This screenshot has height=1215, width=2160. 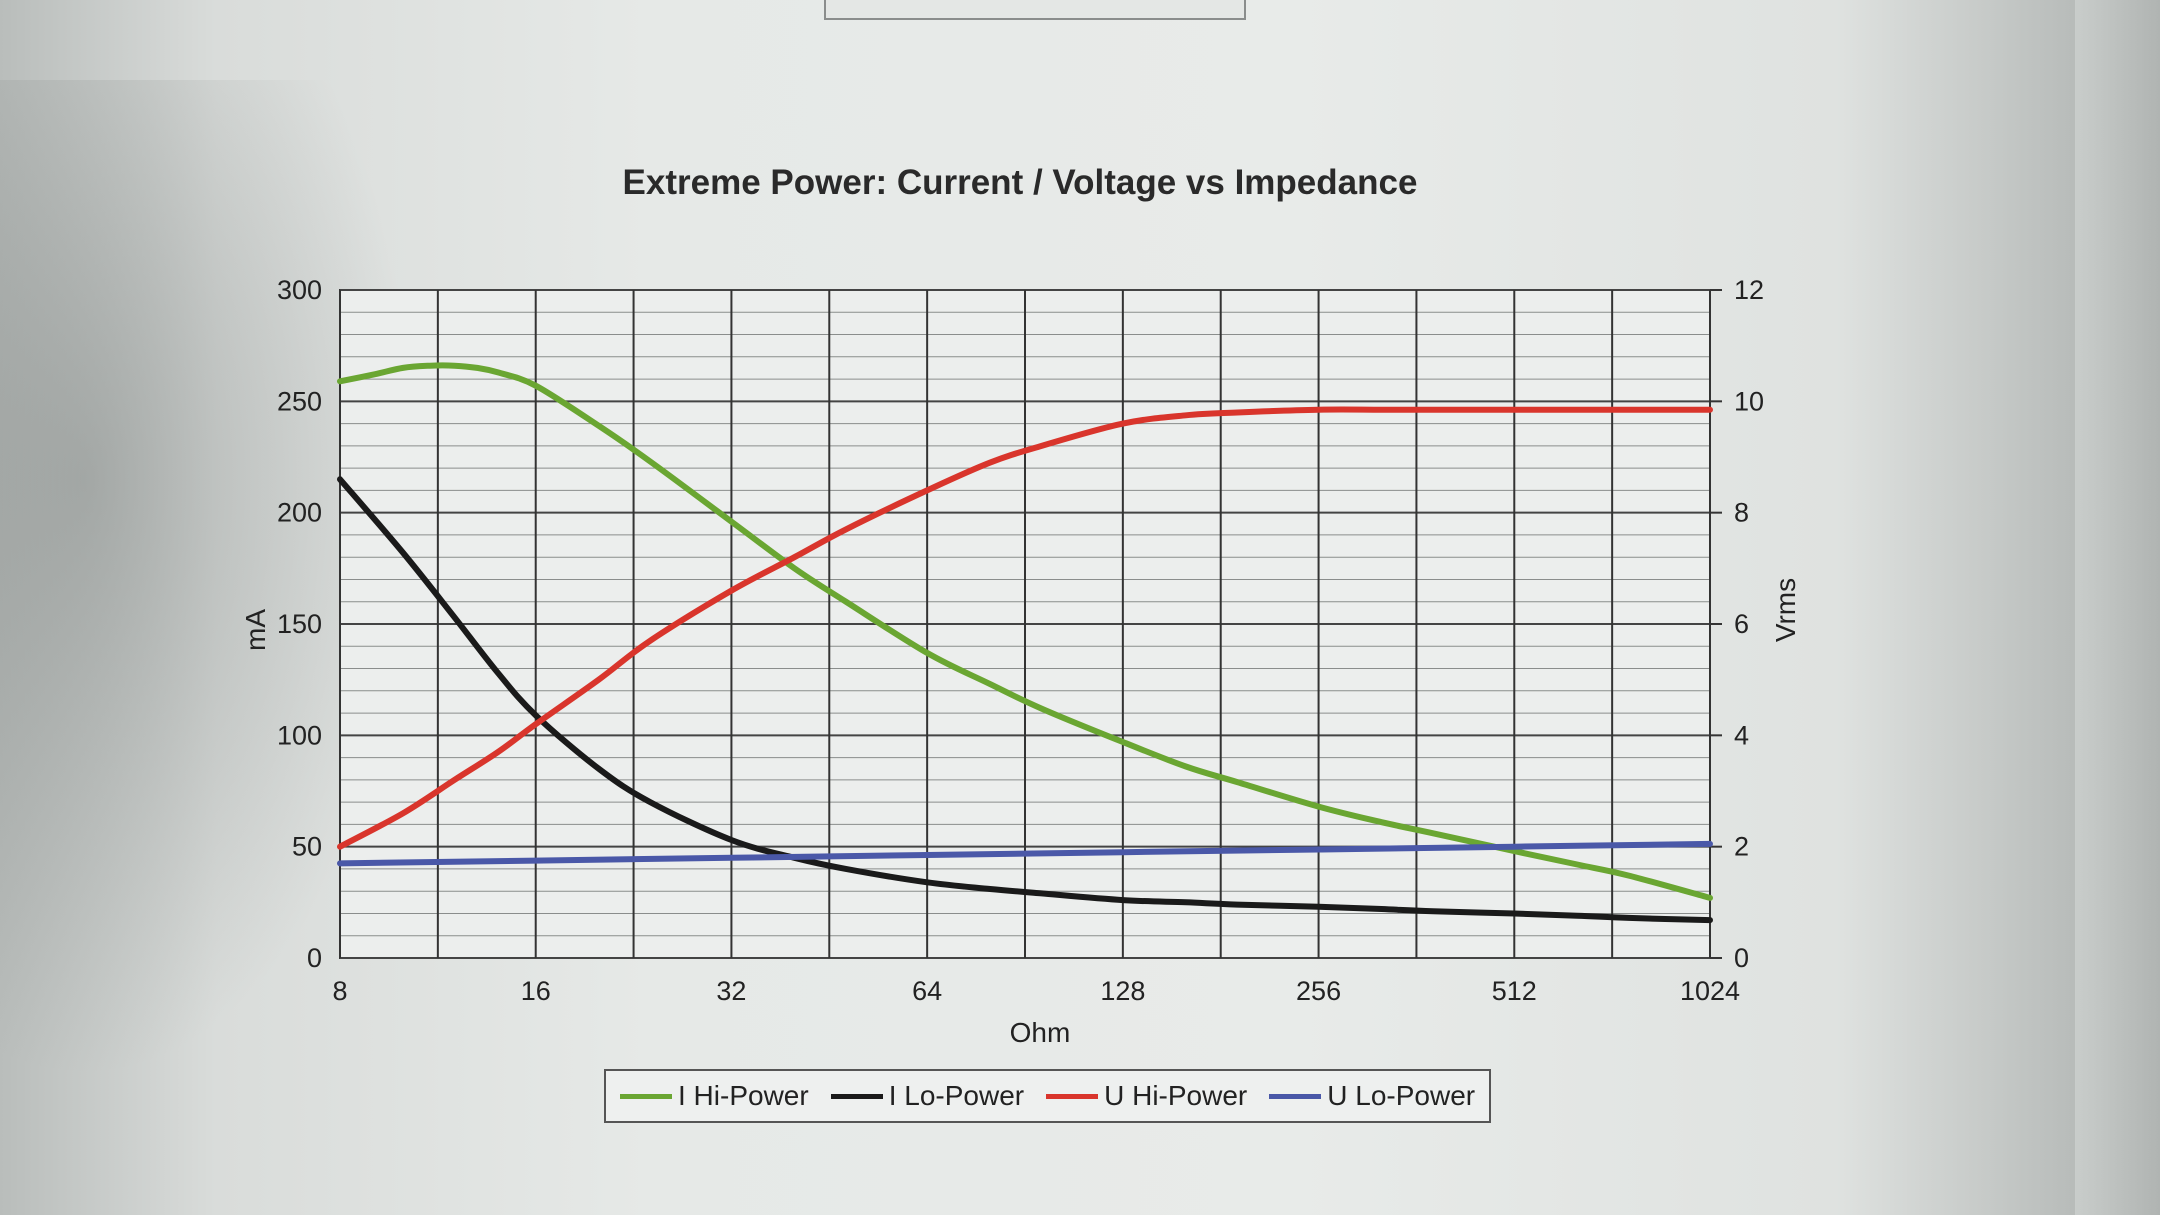 What do you see at coordinates (1025, 853) in the screenshot?
I see `series-line-u-lo-power` at bounding box center [1025, 853].